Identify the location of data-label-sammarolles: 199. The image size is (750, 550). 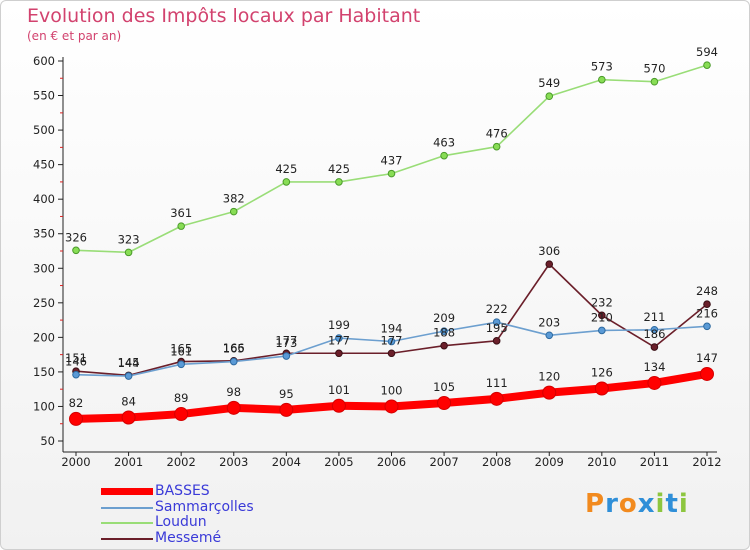
(339, 325).